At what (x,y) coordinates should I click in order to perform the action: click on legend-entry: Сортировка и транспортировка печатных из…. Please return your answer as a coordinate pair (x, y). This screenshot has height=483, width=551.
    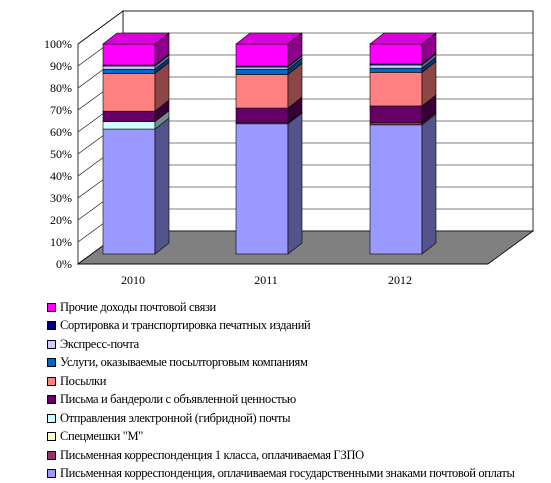
    Looking at the image, I should click on (281, 326).